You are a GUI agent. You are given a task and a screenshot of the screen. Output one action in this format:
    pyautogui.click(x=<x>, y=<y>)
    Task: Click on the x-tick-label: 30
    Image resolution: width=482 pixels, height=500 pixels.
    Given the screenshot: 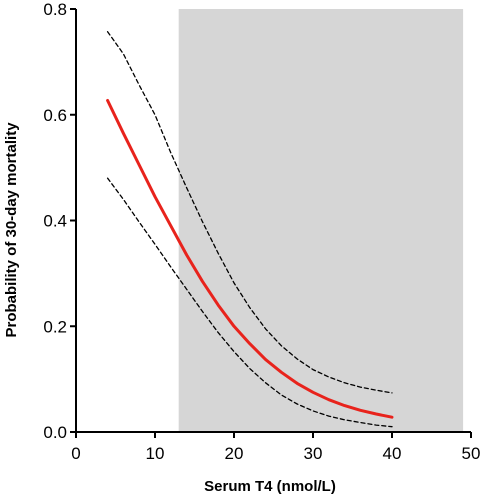 What is the action you would take?
    pyautogui.click(x=313, y=453)
    